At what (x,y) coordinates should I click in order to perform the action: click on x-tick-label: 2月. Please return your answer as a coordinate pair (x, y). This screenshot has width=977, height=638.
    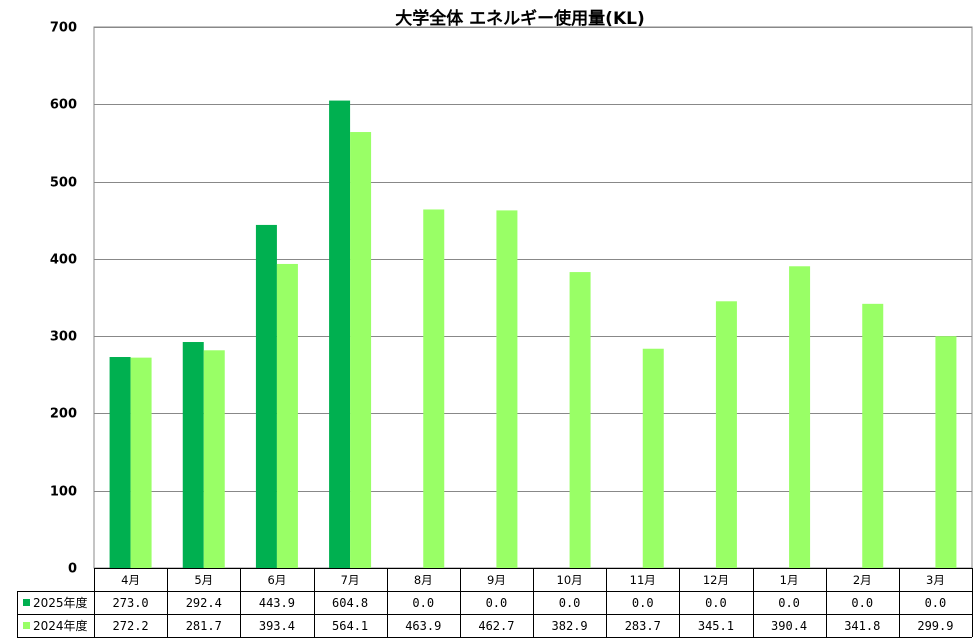
    Looking at the image, I should click on (862, 580).